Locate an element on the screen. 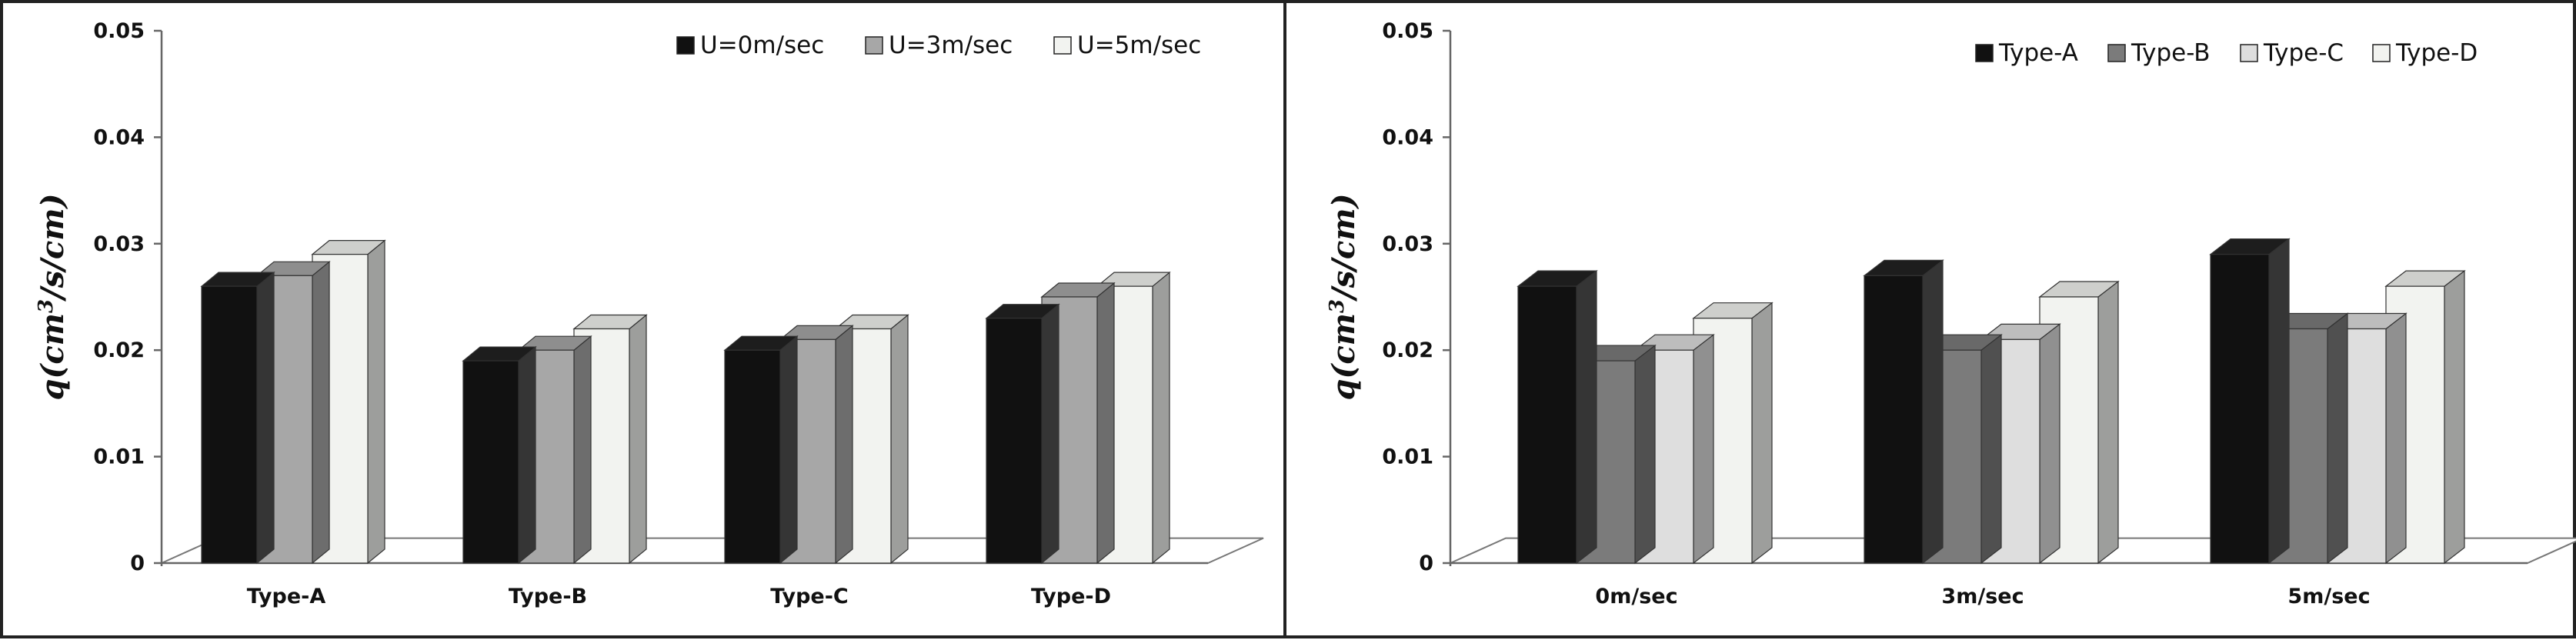  legend-label: Type-A is located at coordinates (2038, 53).